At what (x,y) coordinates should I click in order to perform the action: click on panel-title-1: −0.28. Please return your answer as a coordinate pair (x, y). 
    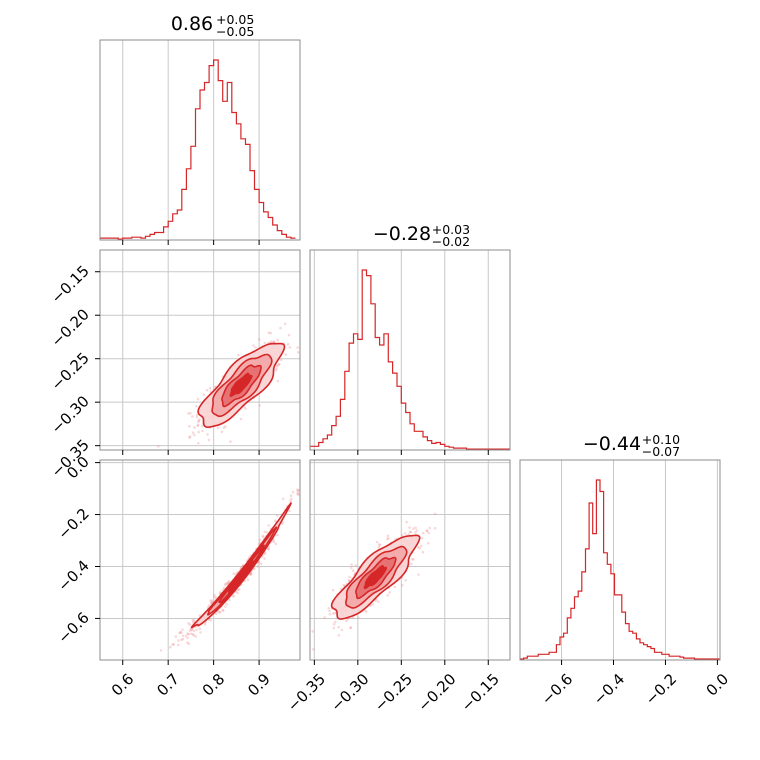
    Looking at the image, I should click on (402, 234).